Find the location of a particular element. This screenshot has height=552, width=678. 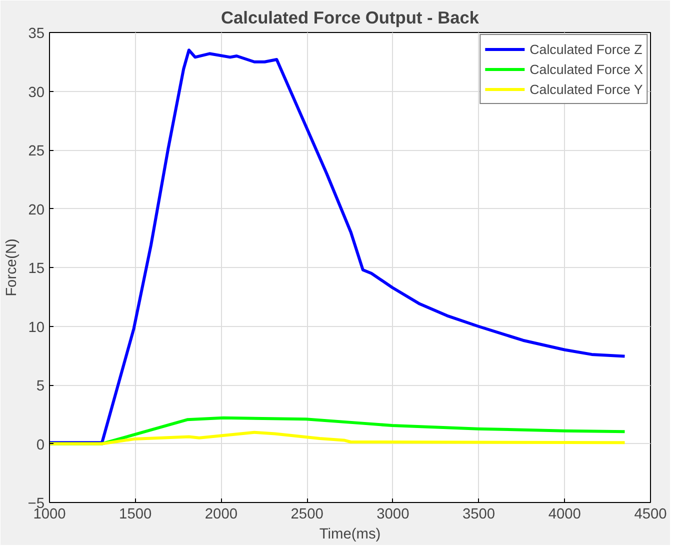

legend-label: Calculated Force Y is located at coordinates (586, 89).